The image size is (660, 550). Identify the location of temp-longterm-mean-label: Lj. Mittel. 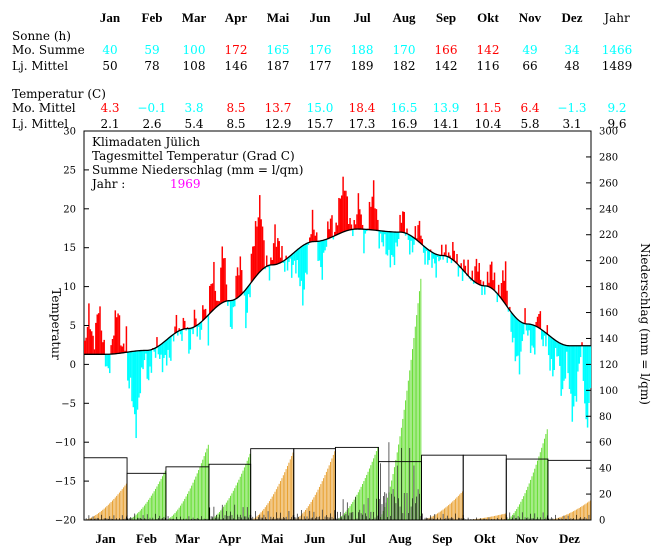
(40, 124).